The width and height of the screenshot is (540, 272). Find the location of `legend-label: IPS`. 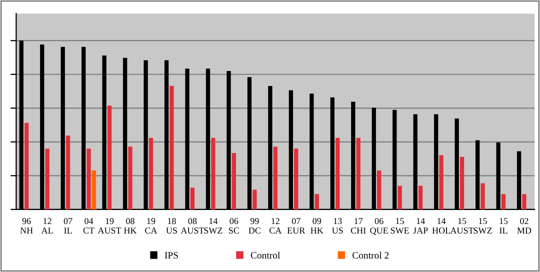

legend-label: IPS is located at coordinates (171, 255).